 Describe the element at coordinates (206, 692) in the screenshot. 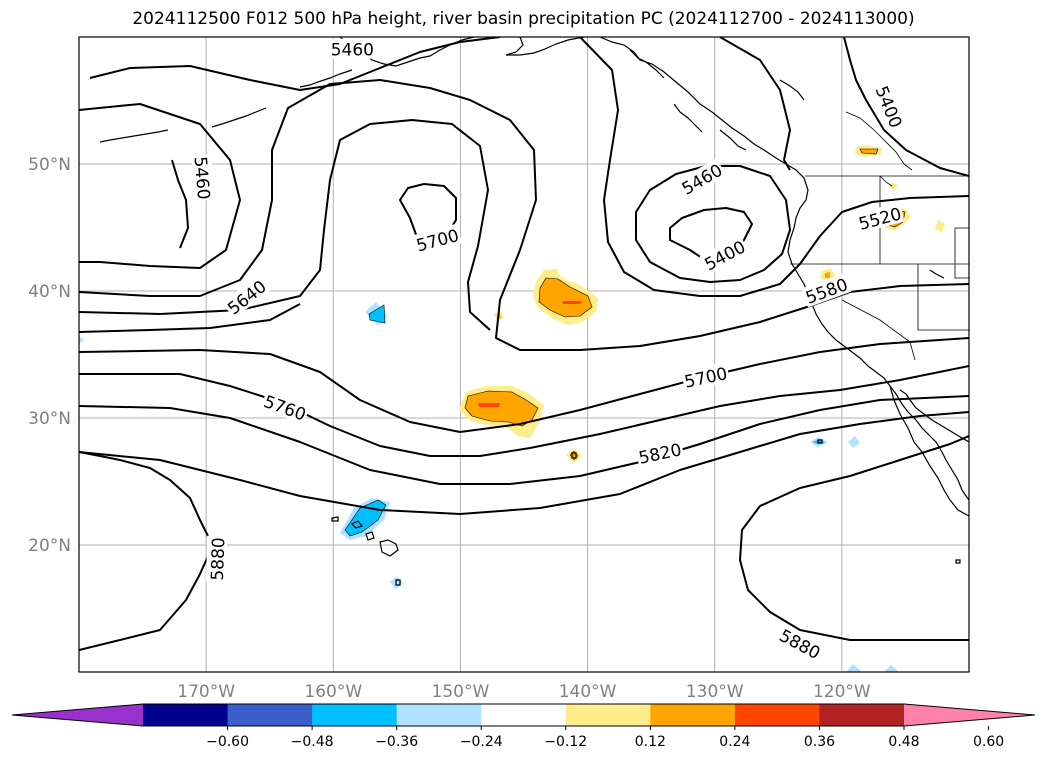

I see `longitude-label: 170°W` at that location.